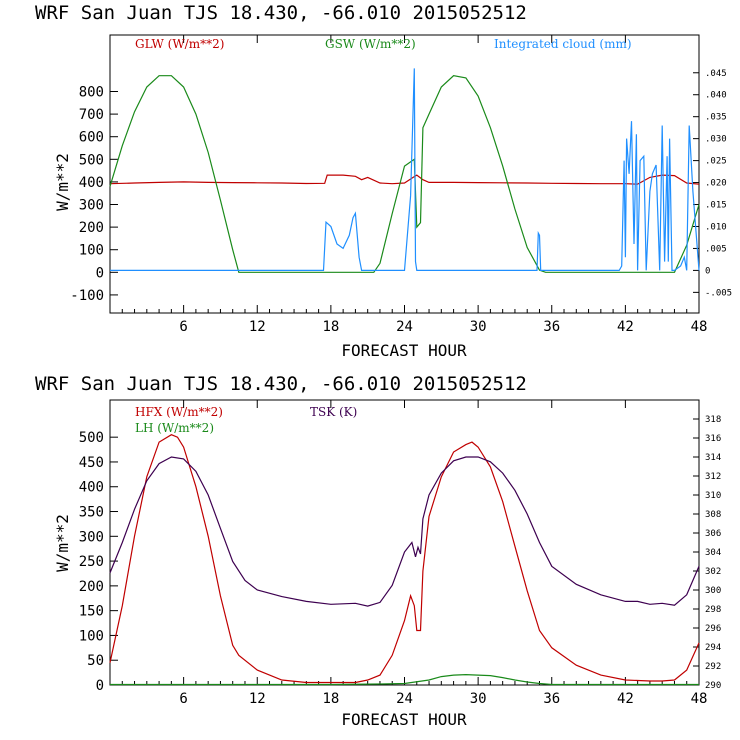 The image size is (740, 740). What do you see at coordinates (91, 488) in the screenshot?
I see `bottom-y-tick-label: 400` at bounding box center [91, 488].